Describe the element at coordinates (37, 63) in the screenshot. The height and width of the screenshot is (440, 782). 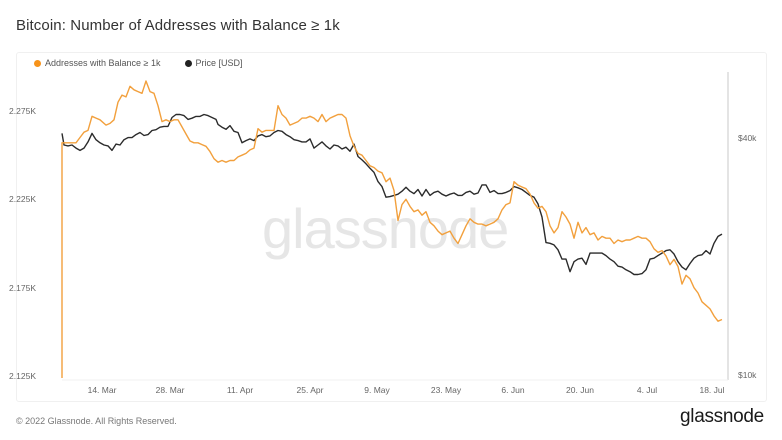
I see `orange-dot-icon` at that location.